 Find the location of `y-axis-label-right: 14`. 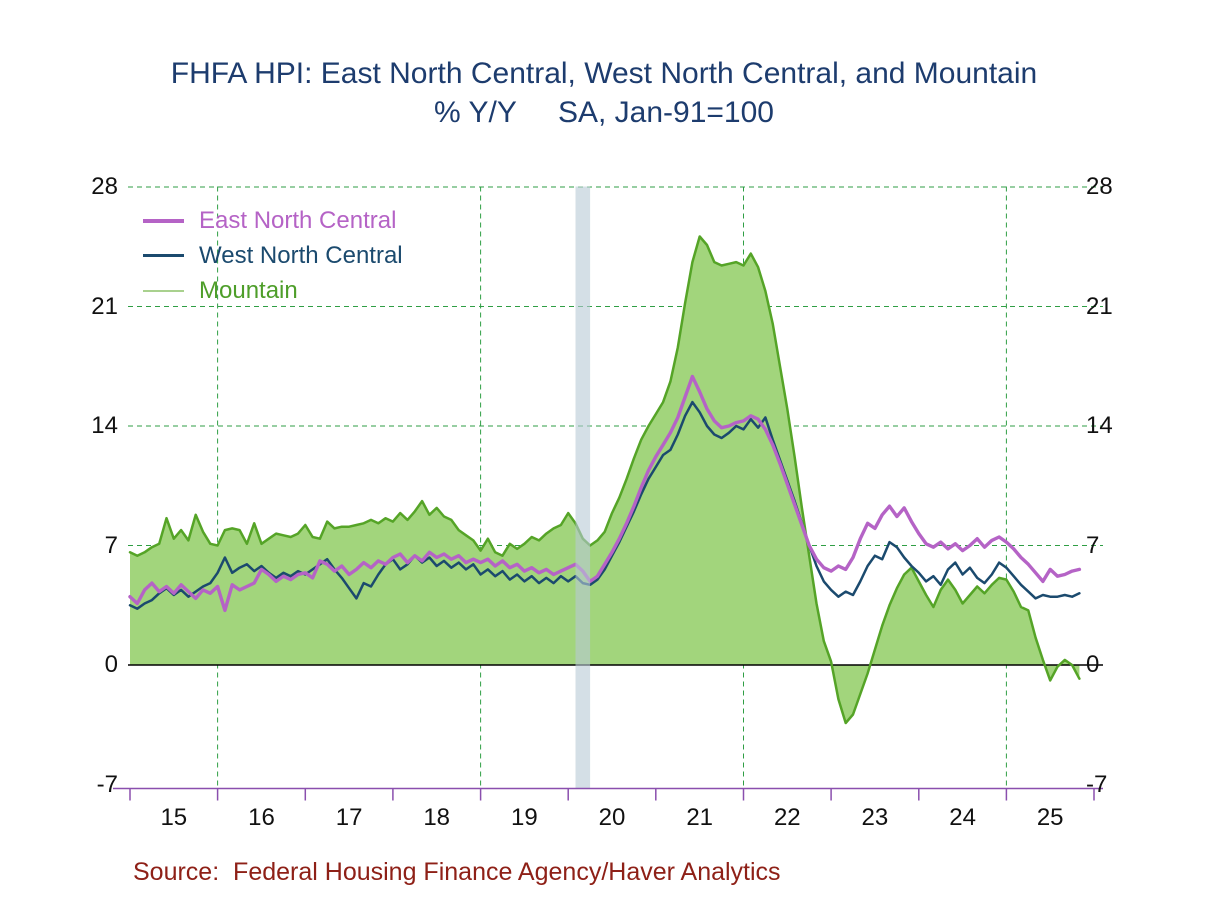

y-axis-label-right: 14 is located at coordinates (1099, 425).